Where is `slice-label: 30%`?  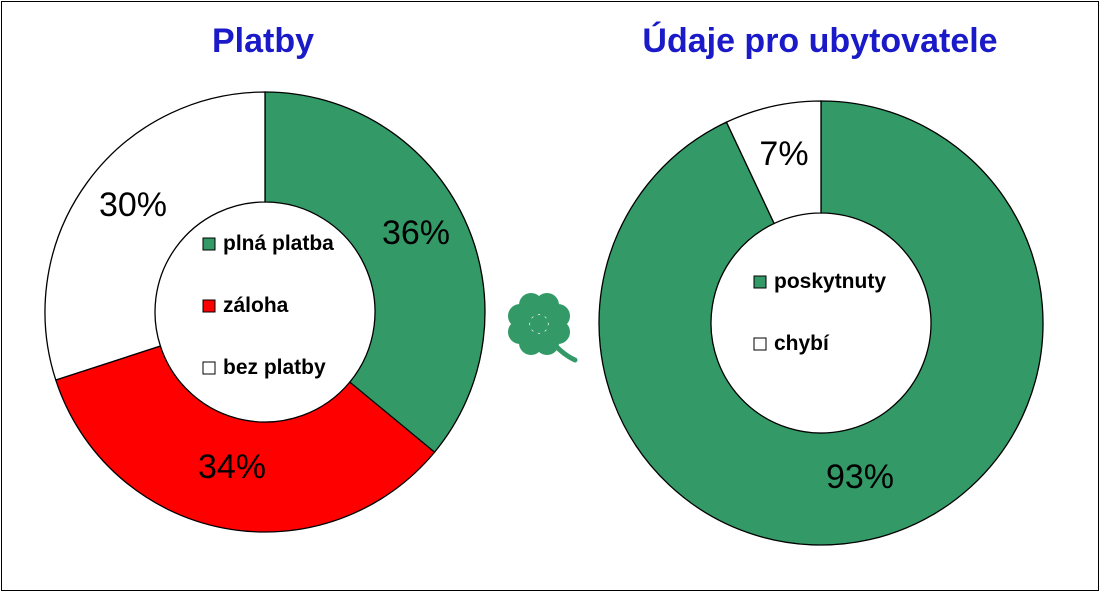
slice-label: 30% is located at coordinates (133, 205).